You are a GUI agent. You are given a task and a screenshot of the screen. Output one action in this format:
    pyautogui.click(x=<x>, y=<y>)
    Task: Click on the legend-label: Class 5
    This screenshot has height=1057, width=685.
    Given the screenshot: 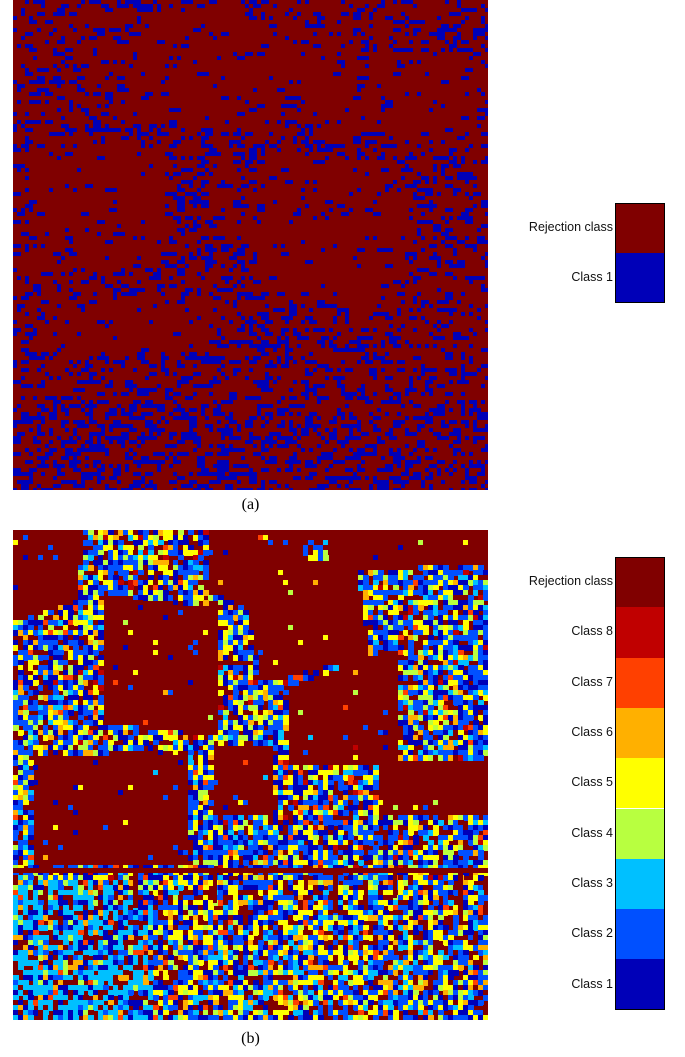 What is the action you would take?
    pyautogui.click(x=592, y=782)
    